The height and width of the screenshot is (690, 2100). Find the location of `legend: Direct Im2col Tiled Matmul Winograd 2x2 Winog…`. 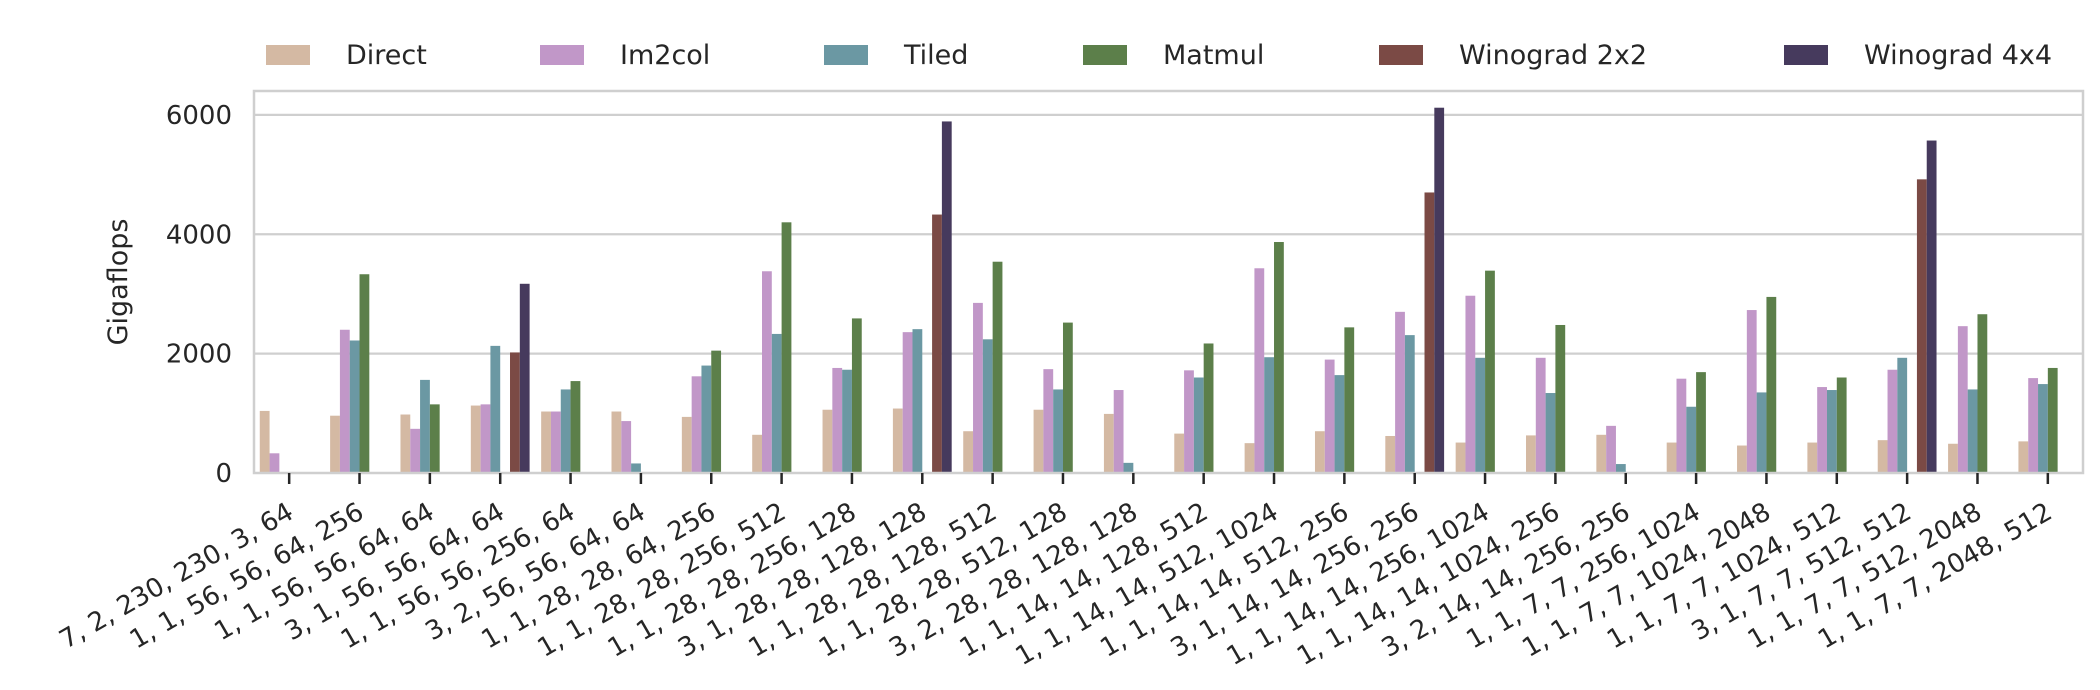

legend: Direct Im2col Tiled Matmul Winograd 2x2 Winog… is located at coordinates (1159, 55).